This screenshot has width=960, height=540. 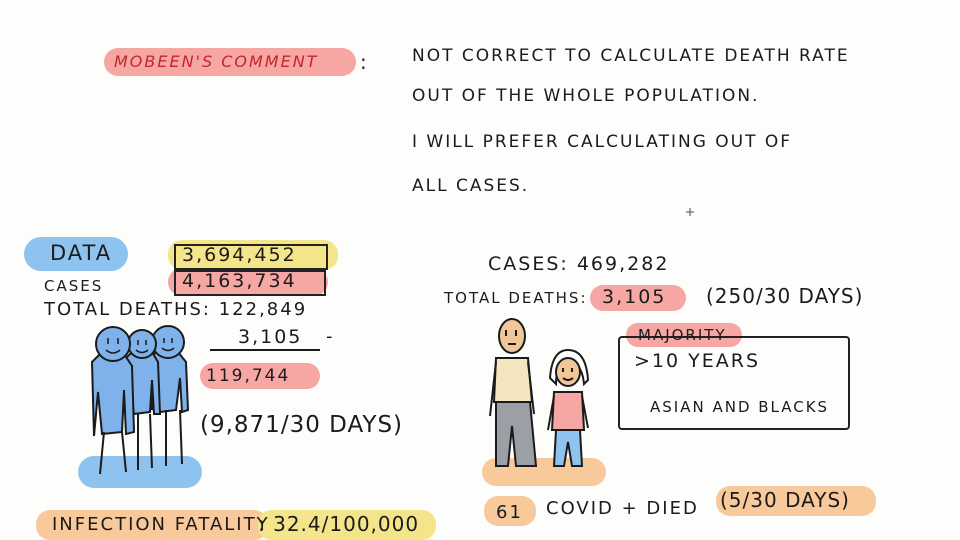 I want to click on minus-sign: -, so click(x=330, y=336).